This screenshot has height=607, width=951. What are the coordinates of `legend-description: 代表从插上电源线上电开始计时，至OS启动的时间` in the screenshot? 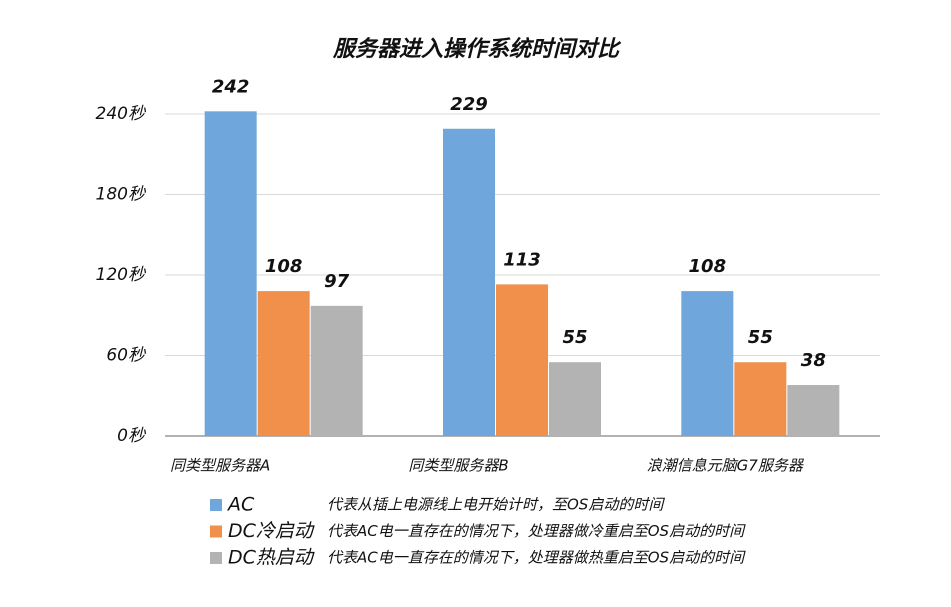 It's located at (496, 505).